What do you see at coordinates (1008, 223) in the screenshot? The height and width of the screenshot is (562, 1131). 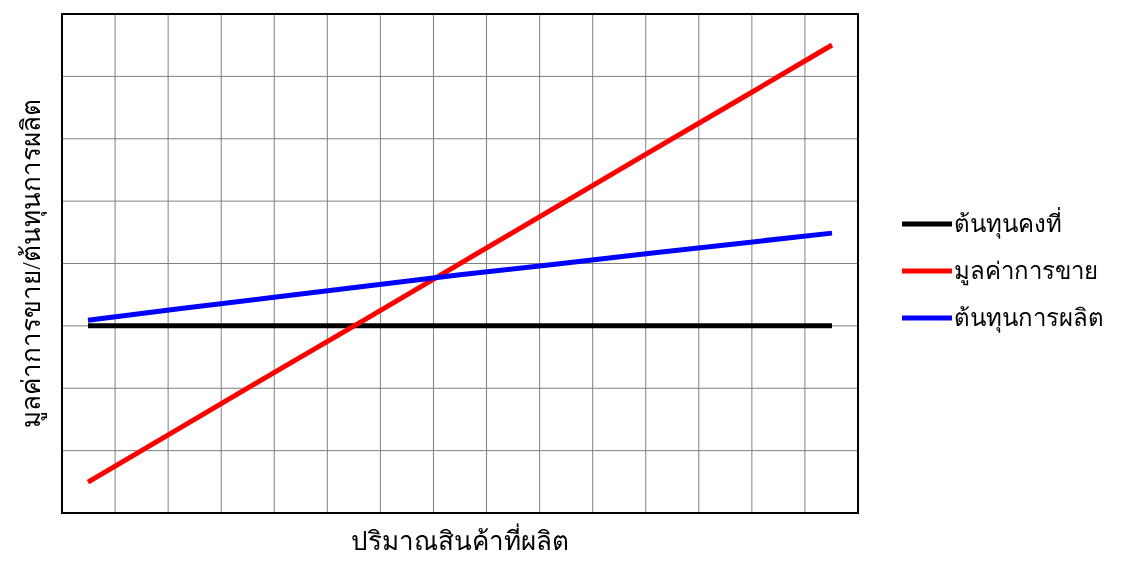 I see `legend-label: ต้นทุนคงที่` at bounding box center [1008, 223].